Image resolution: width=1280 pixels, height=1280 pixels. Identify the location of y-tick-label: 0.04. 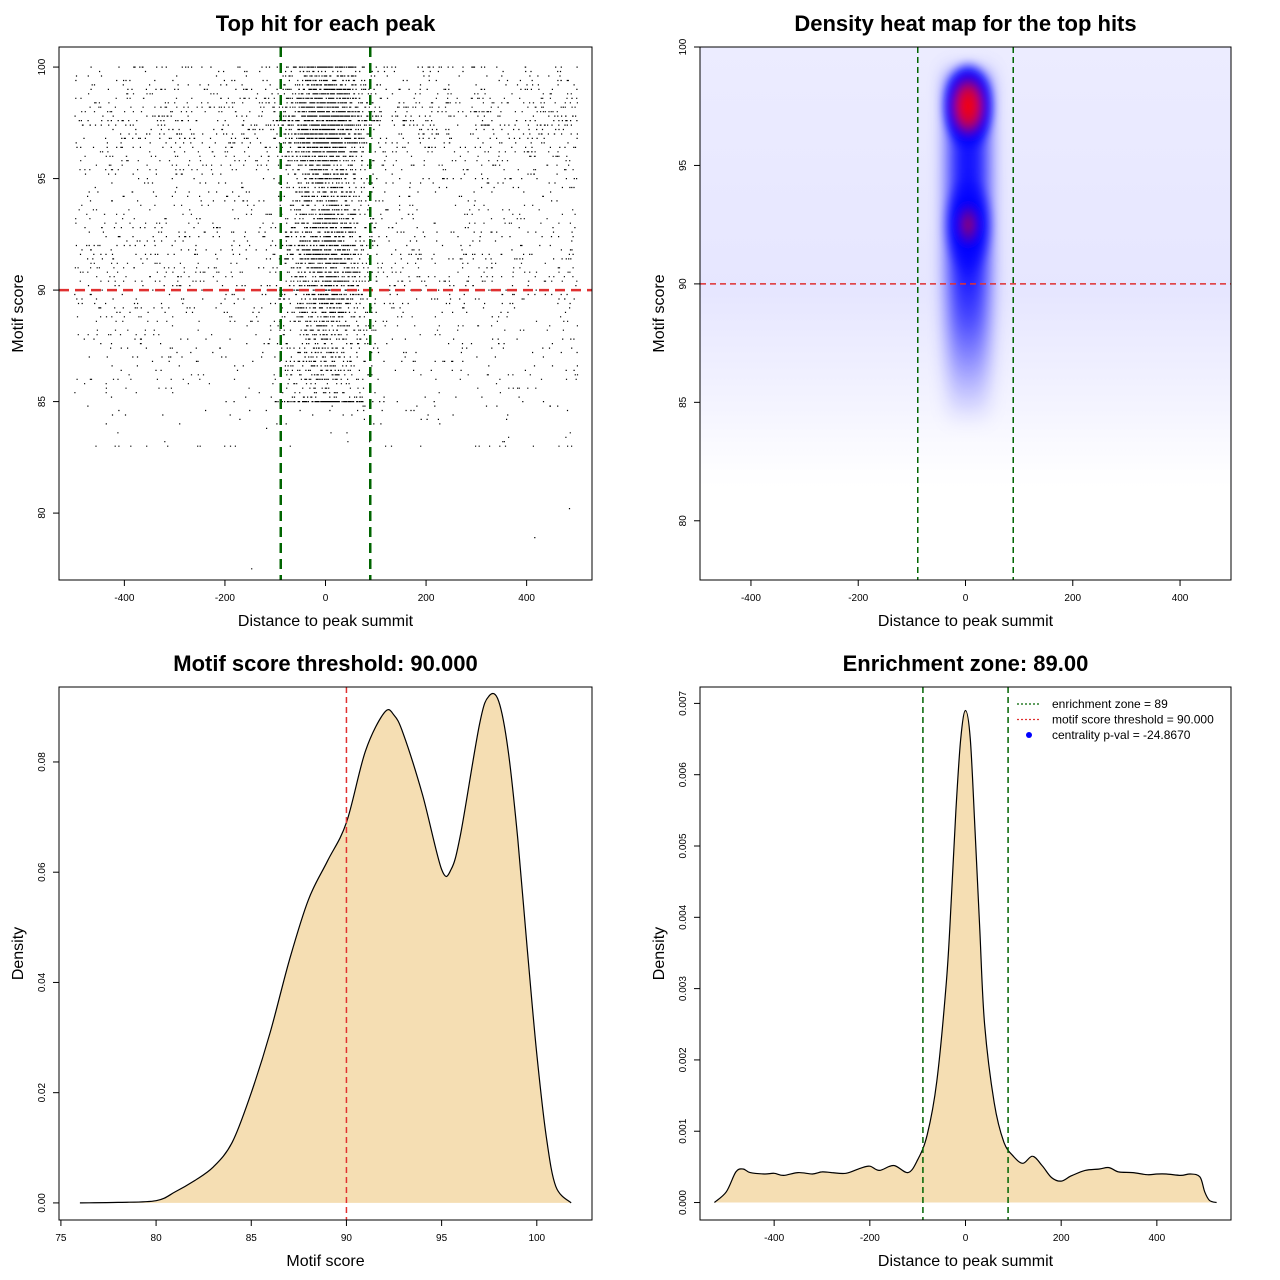
(42, 982).